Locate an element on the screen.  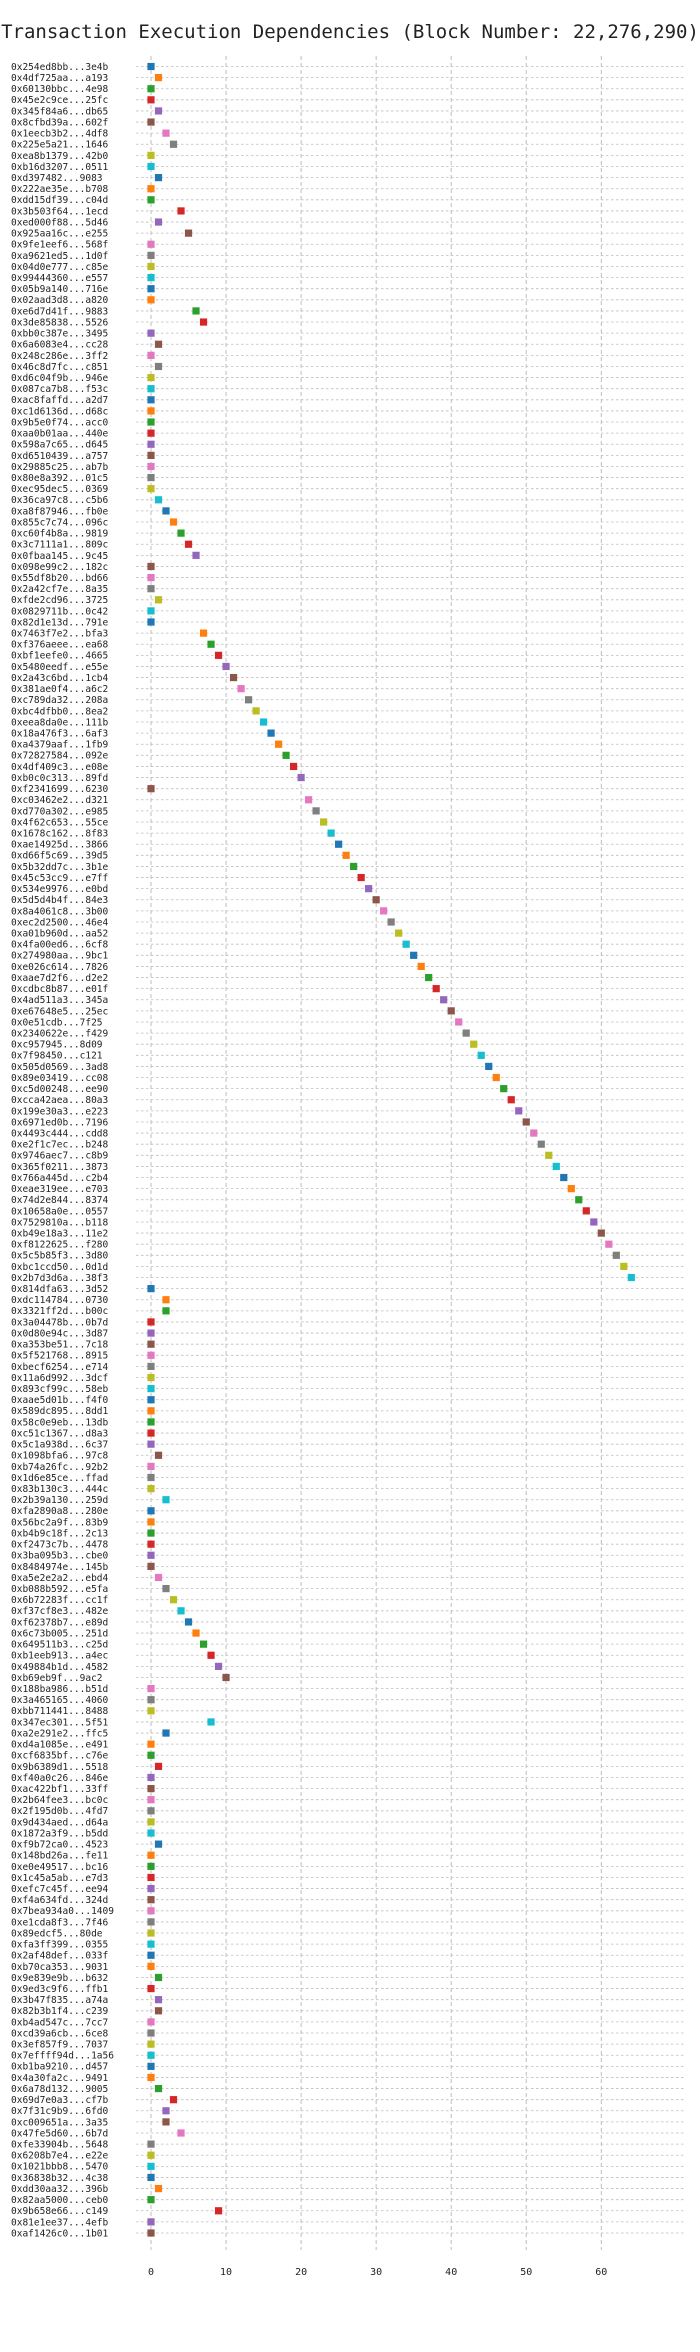
y-tick-label: 0x534e9976...e0bd is located at coordinates (59, 889).